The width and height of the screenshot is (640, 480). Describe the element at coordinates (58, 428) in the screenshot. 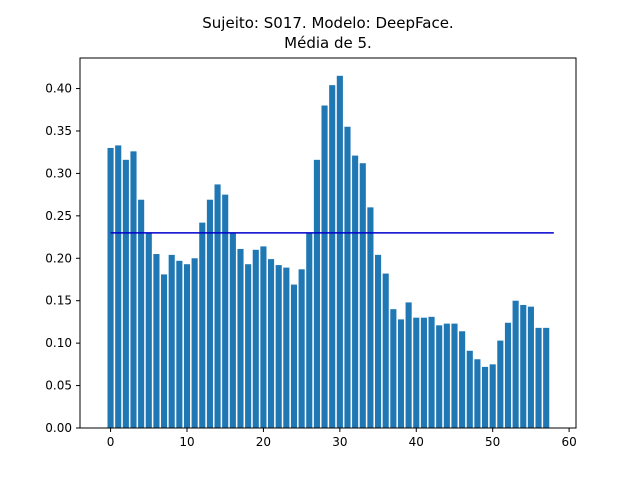

I see `y-tick-label: 0.00` at that location.